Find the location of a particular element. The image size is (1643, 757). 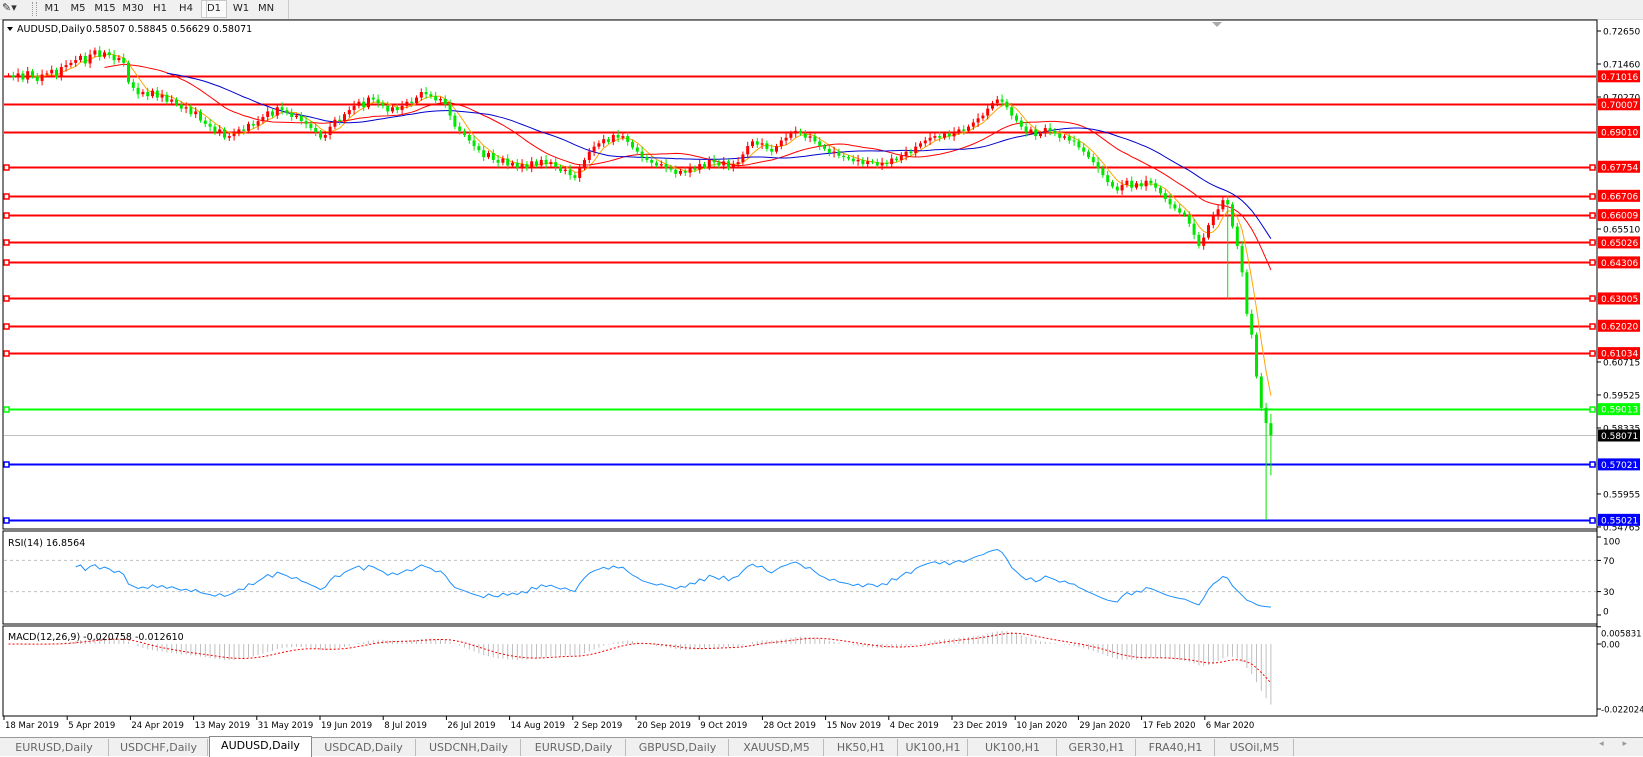

timeframe-button-h4: H4 is located at coordinates (186, 8).